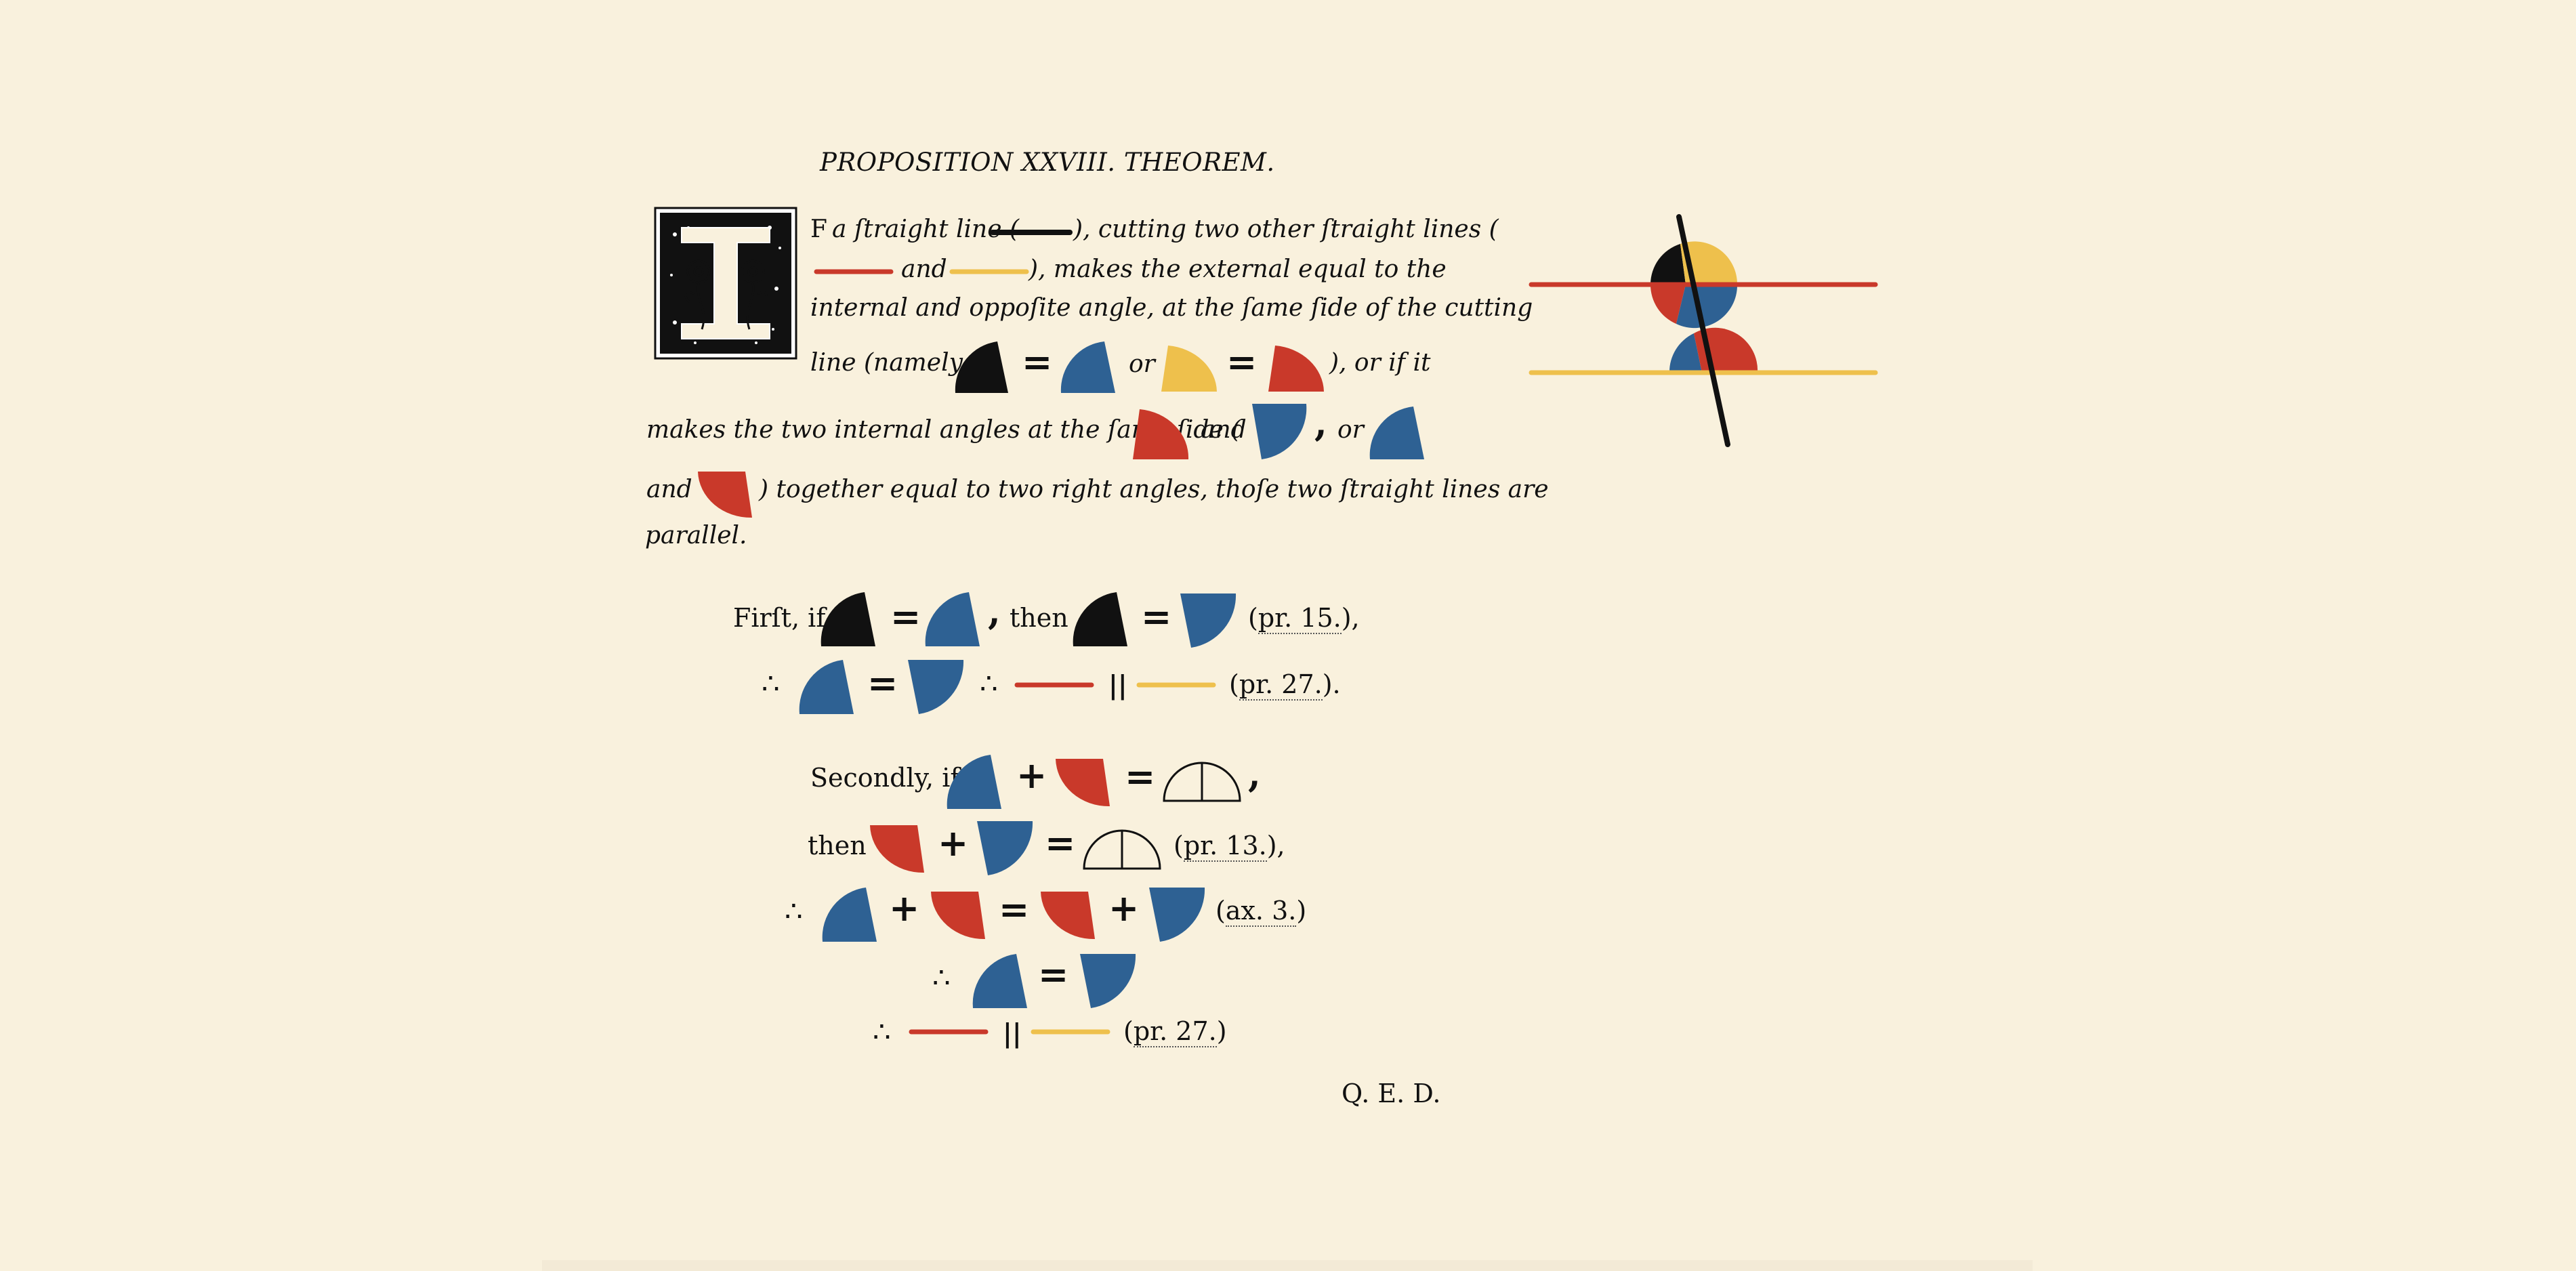 Image resolution: width=2576 pixels, height=1271 pixels. What do you see at coordinates (1703, 330) in the screenshot?
I see `parallel-lines-figure` at bounding box center [1703, 330].